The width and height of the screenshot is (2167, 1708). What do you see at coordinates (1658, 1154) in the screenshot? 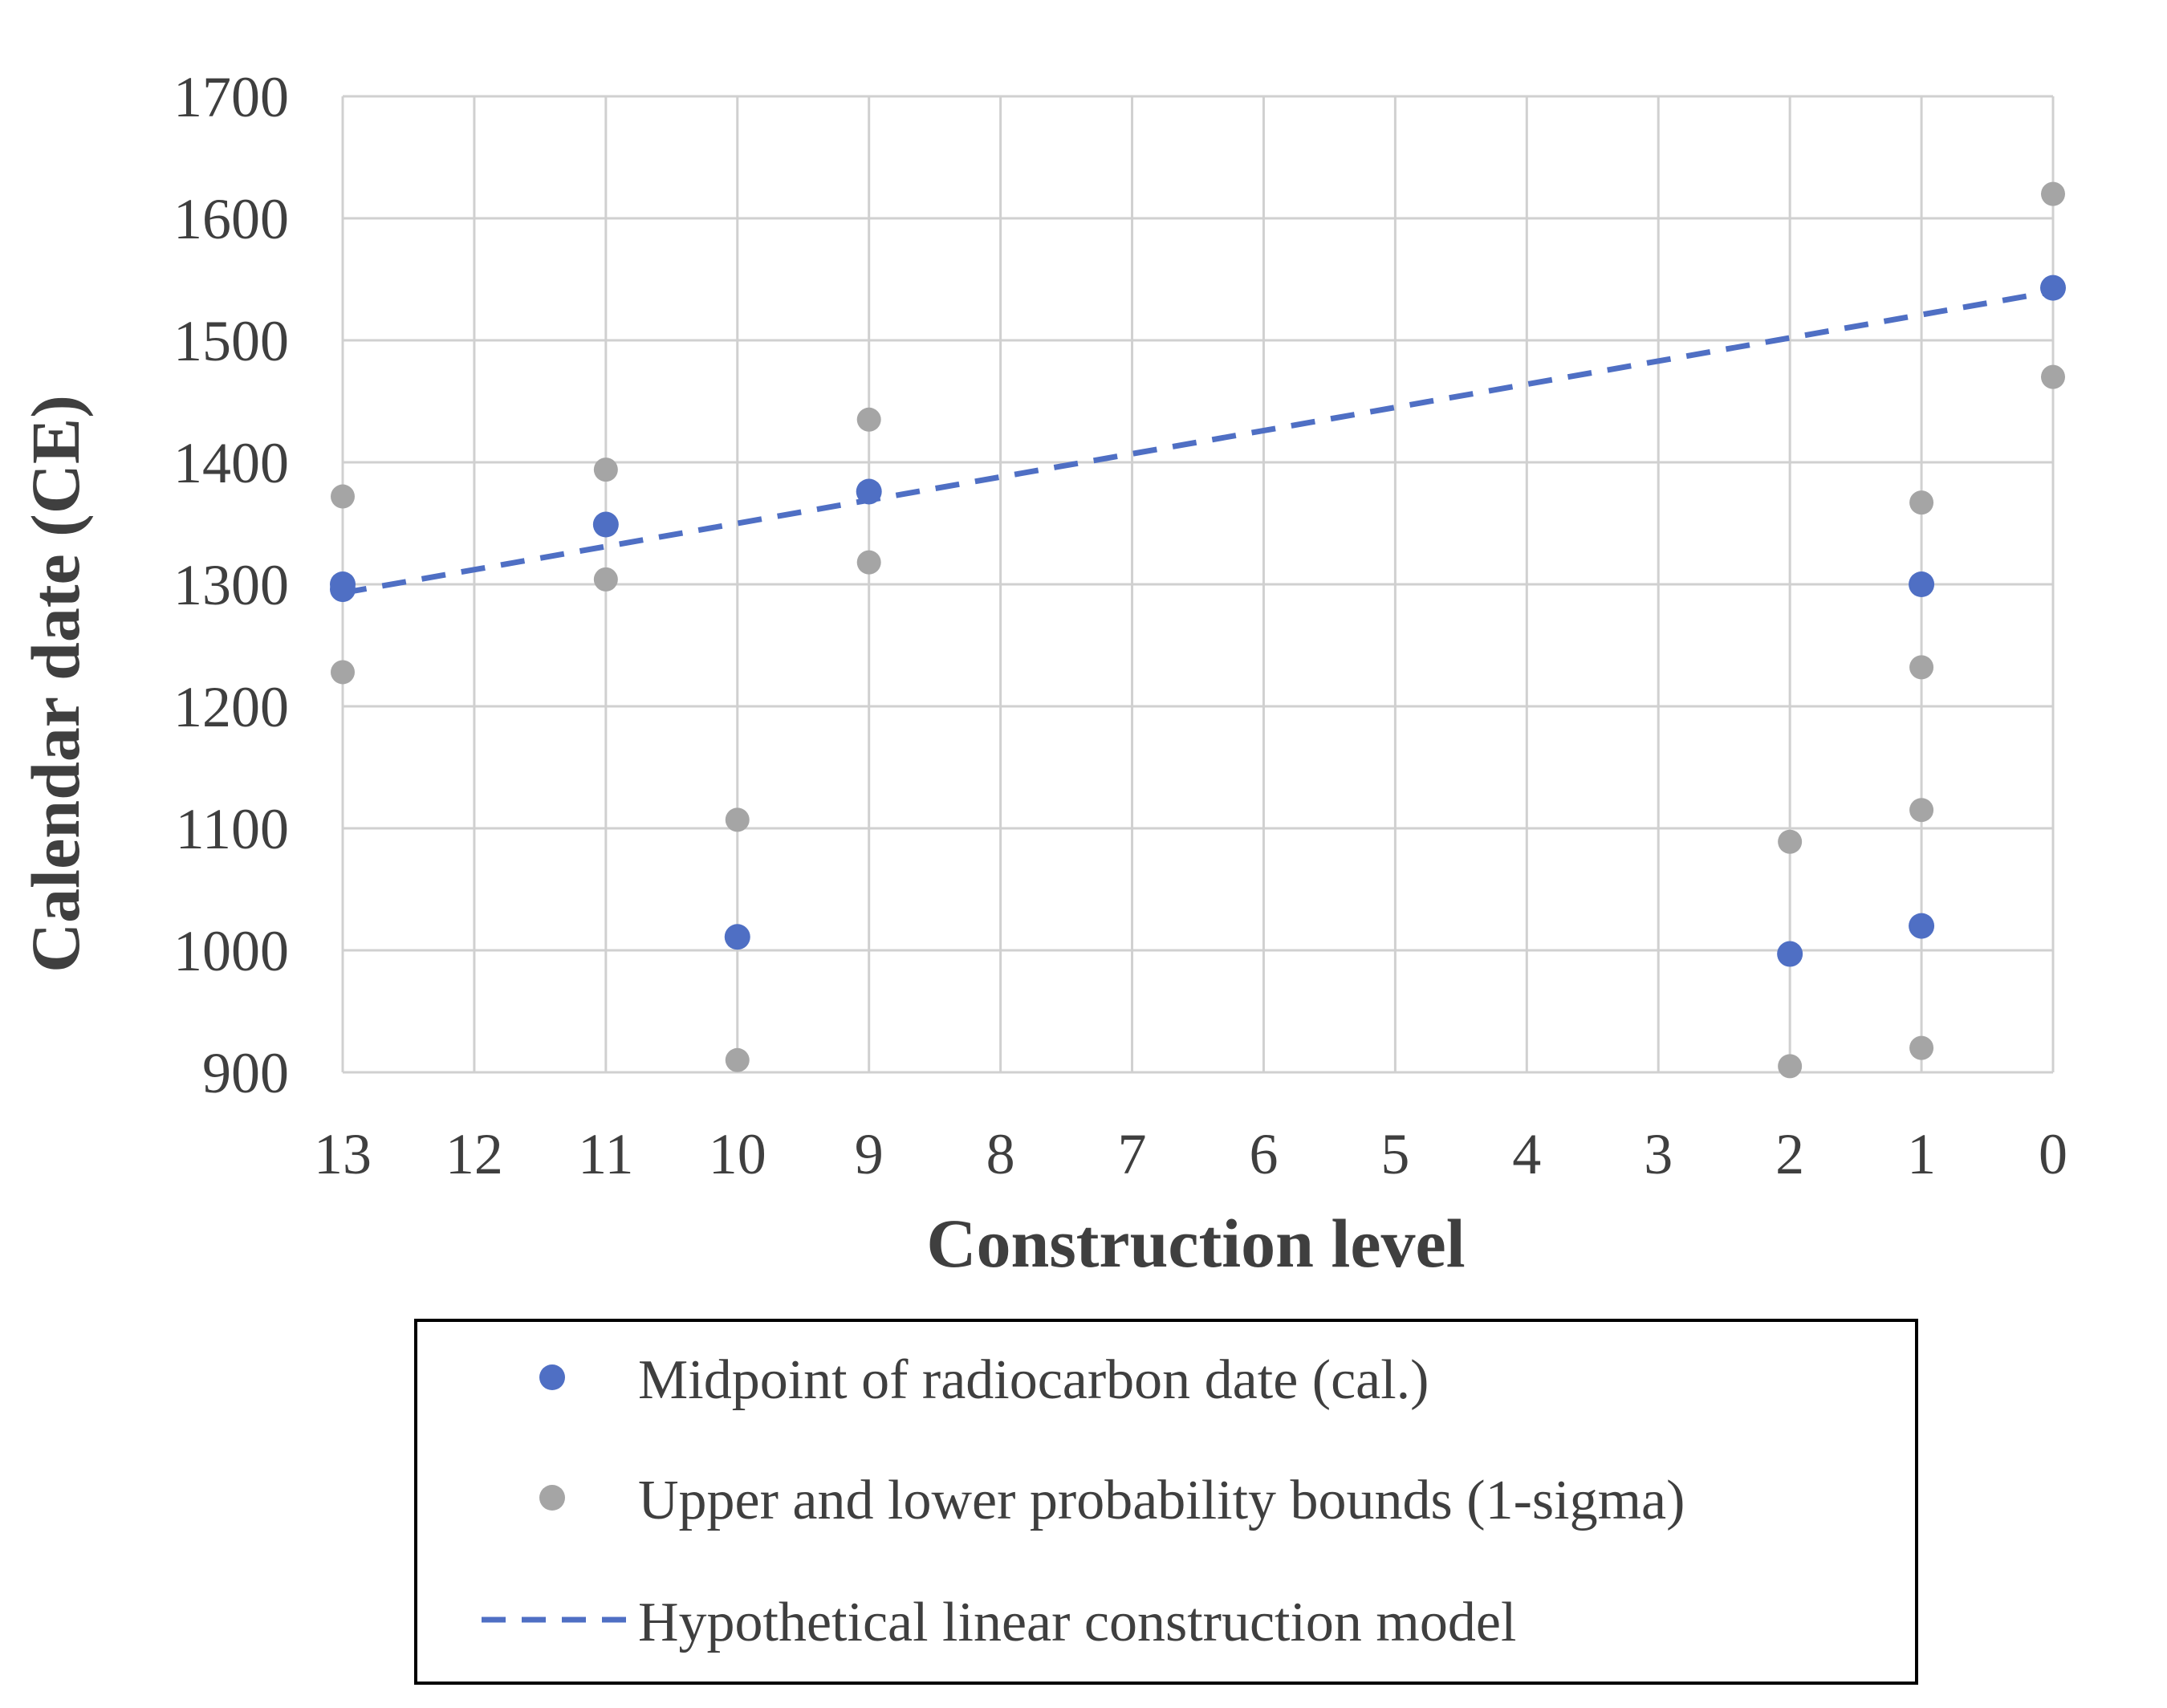
I see `x-tick-label: 3` at bounding box center [1658, 1154].